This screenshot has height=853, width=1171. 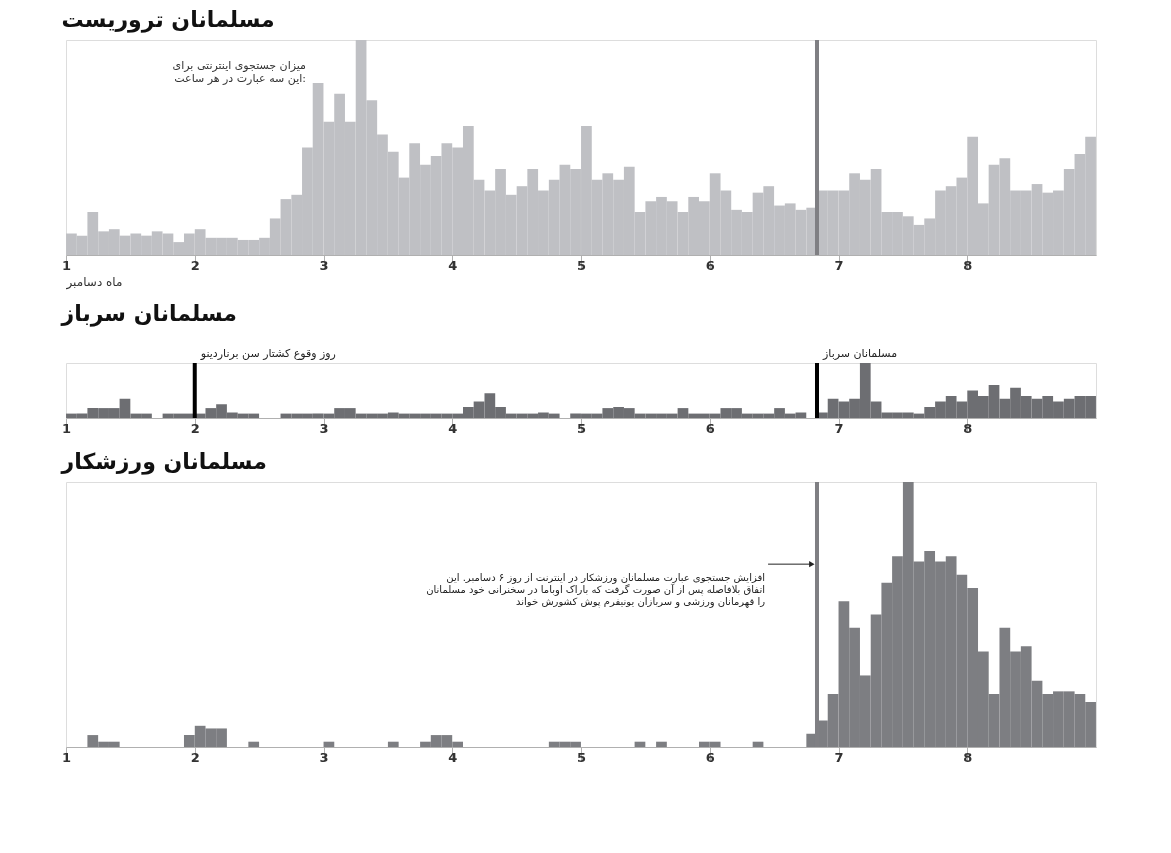 What do you see at coordinates (148, 314) in the screenshot?
I see `chart-title: مسلمانان سرباز` at bounding box center [148, 314].